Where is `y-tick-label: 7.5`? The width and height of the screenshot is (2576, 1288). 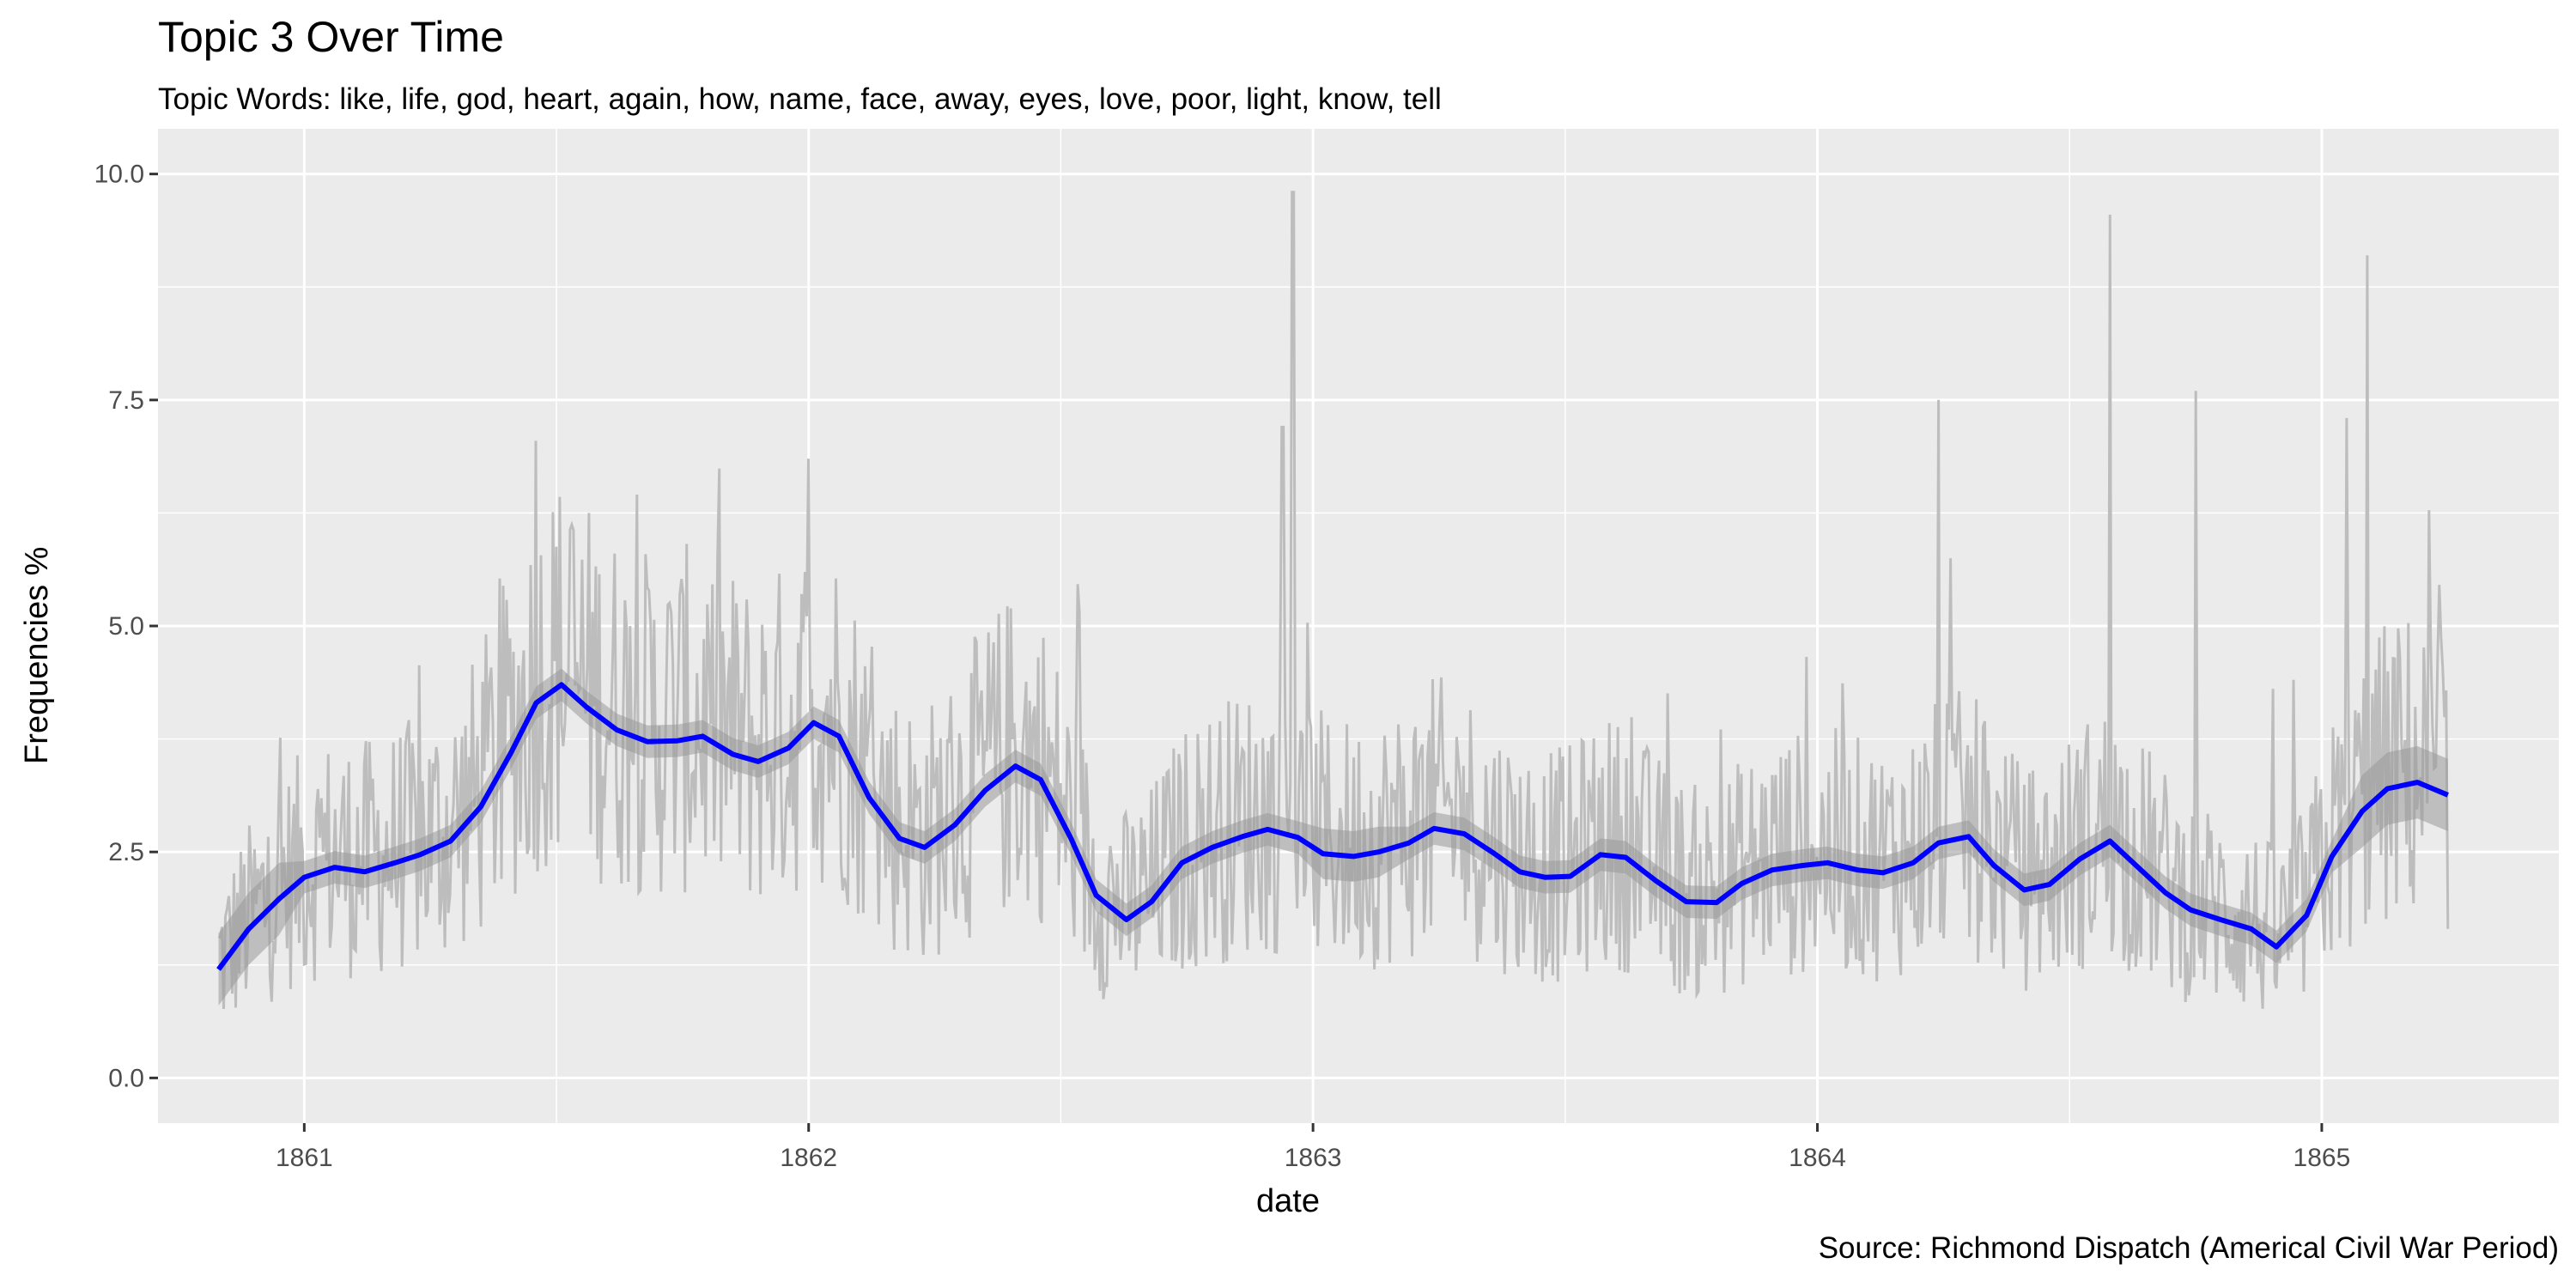 y-tick-label: 7.5 is located at coordinates (126, 400).